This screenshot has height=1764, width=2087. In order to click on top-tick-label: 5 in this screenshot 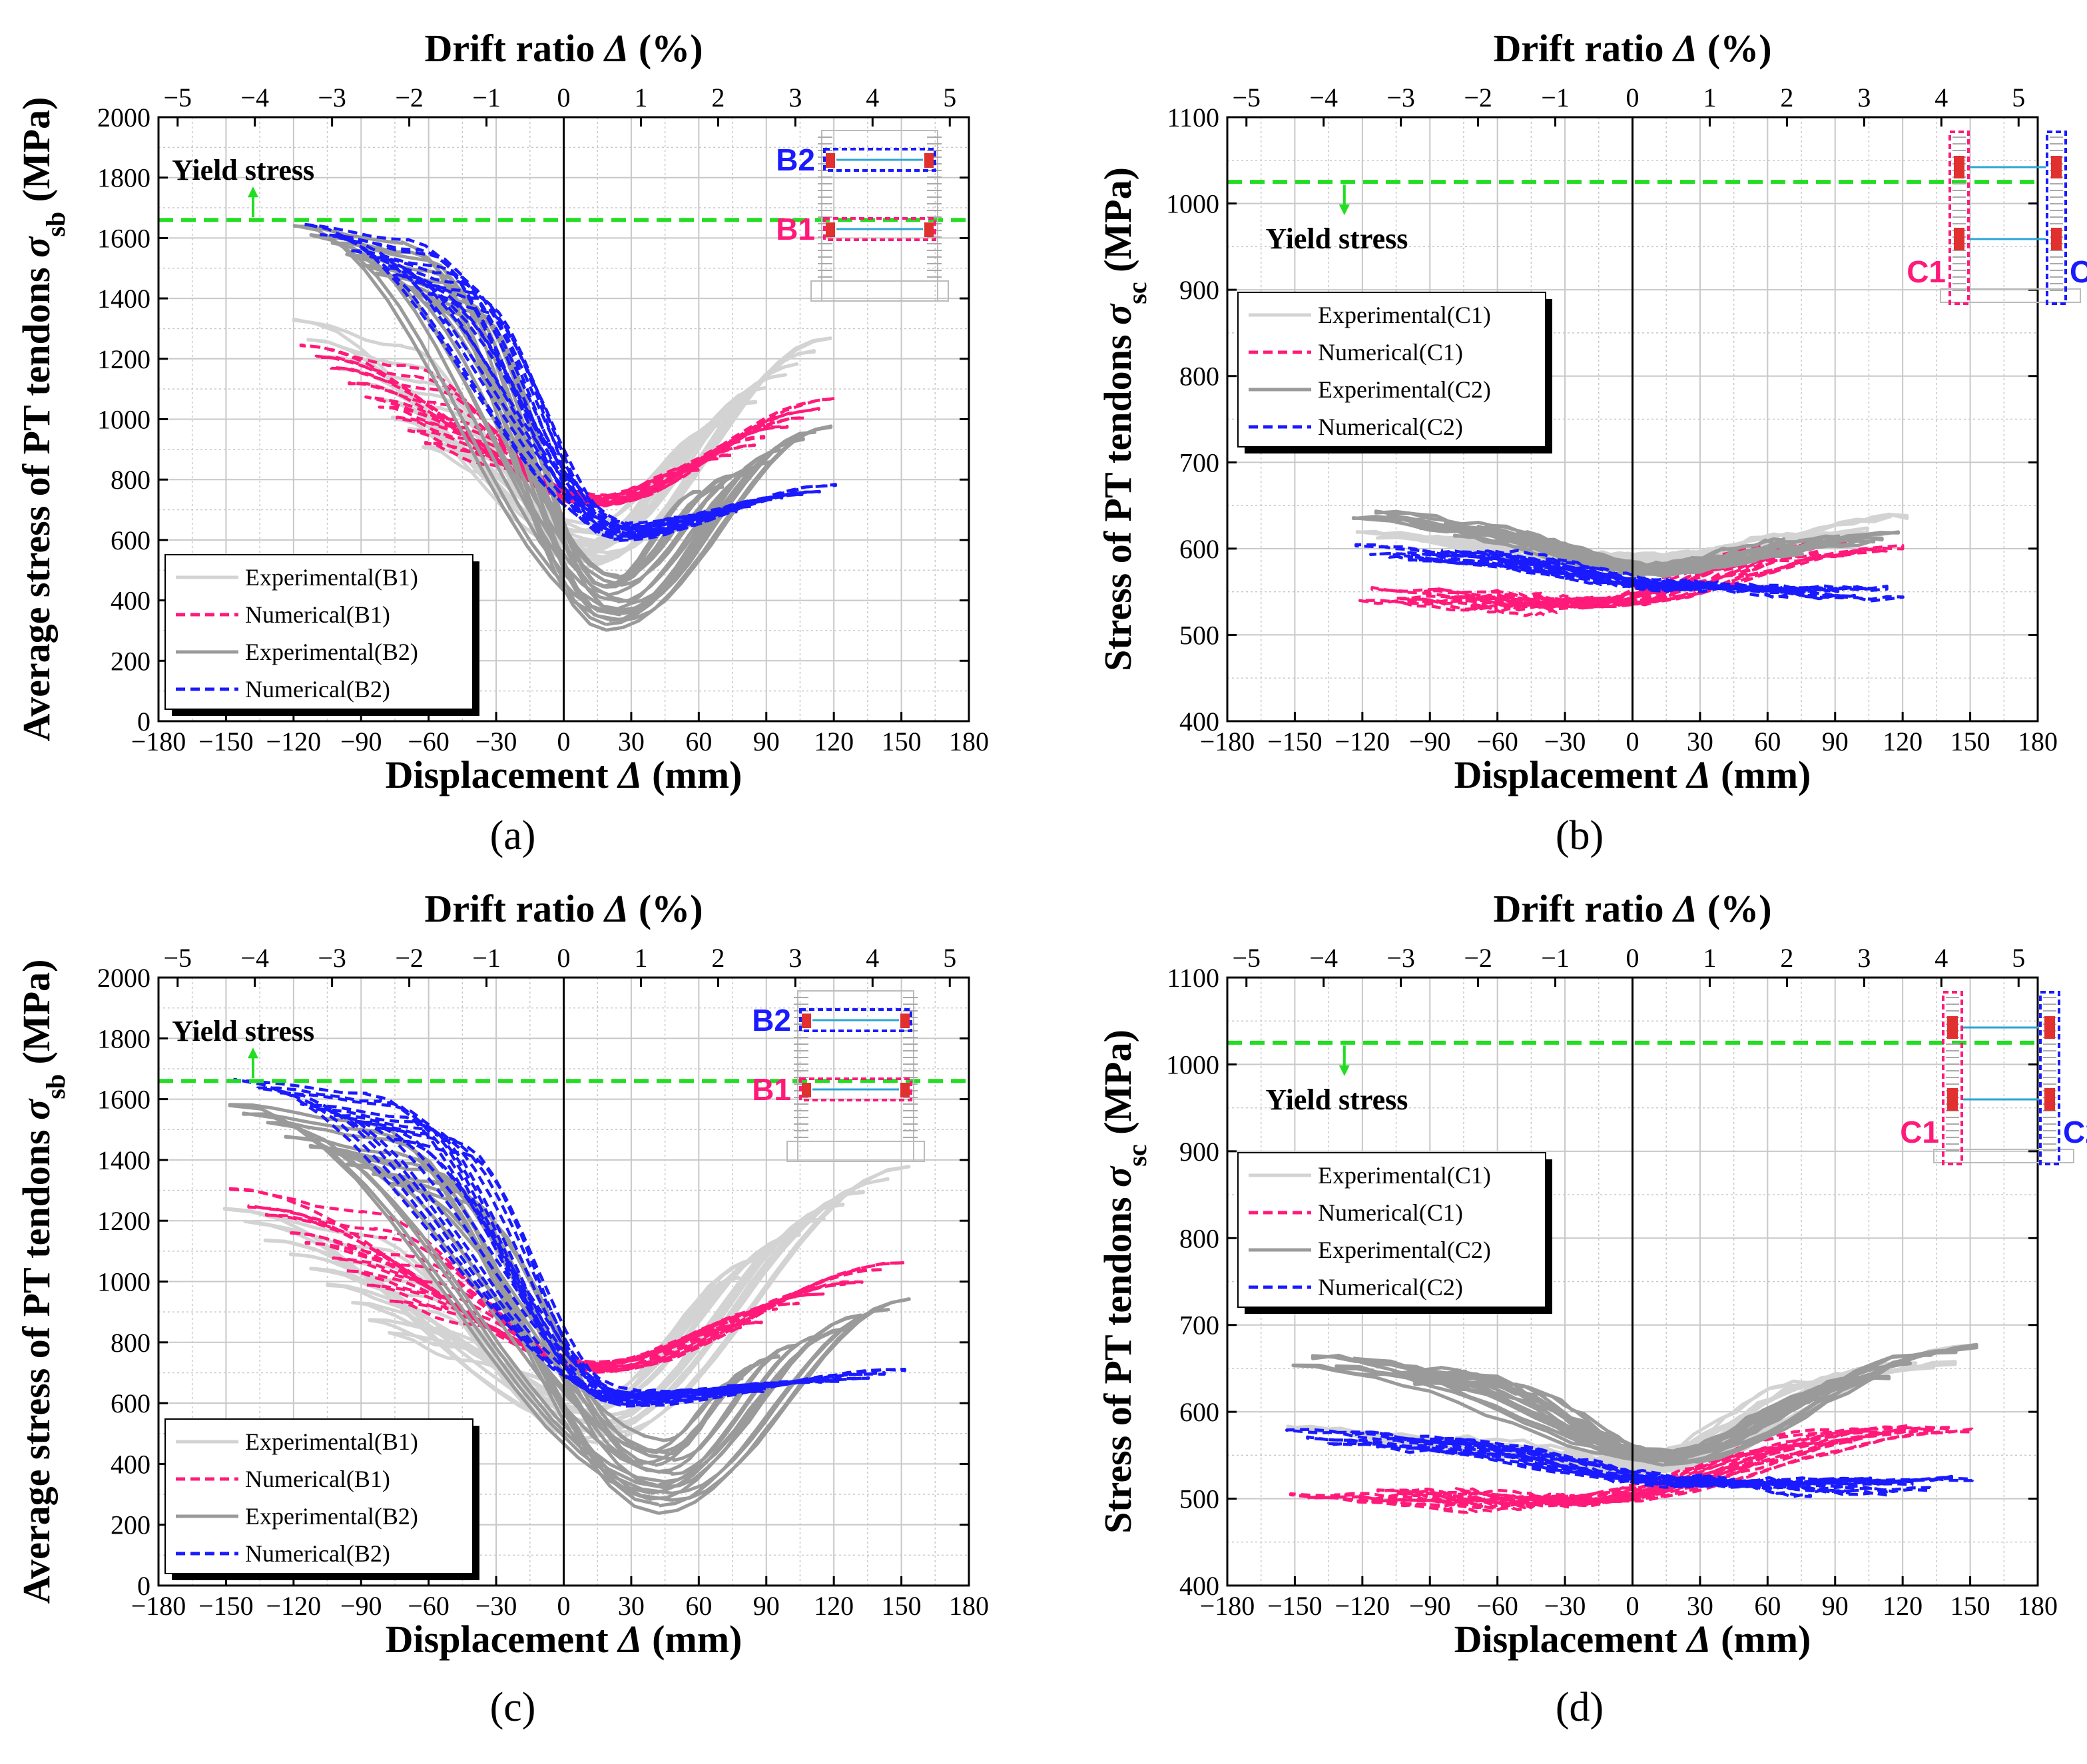, I will do `click(949, 98)`.